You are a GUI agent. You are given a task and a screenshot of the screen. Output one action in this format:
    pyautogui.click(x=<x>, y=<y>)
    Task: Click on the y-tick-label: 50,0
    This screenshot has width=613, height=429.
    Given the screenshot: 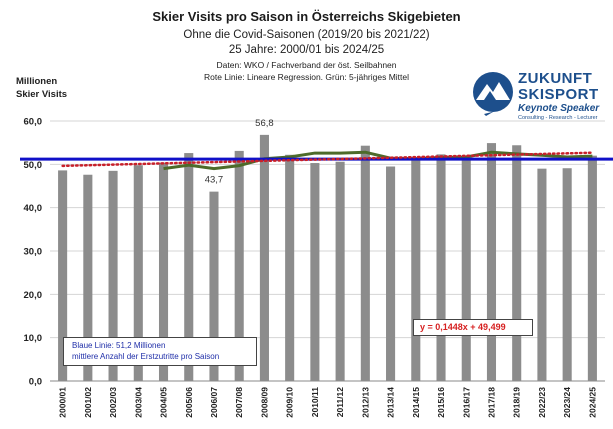 What is the action you would take?
    pyautogui.click(x=33, y=165)
    